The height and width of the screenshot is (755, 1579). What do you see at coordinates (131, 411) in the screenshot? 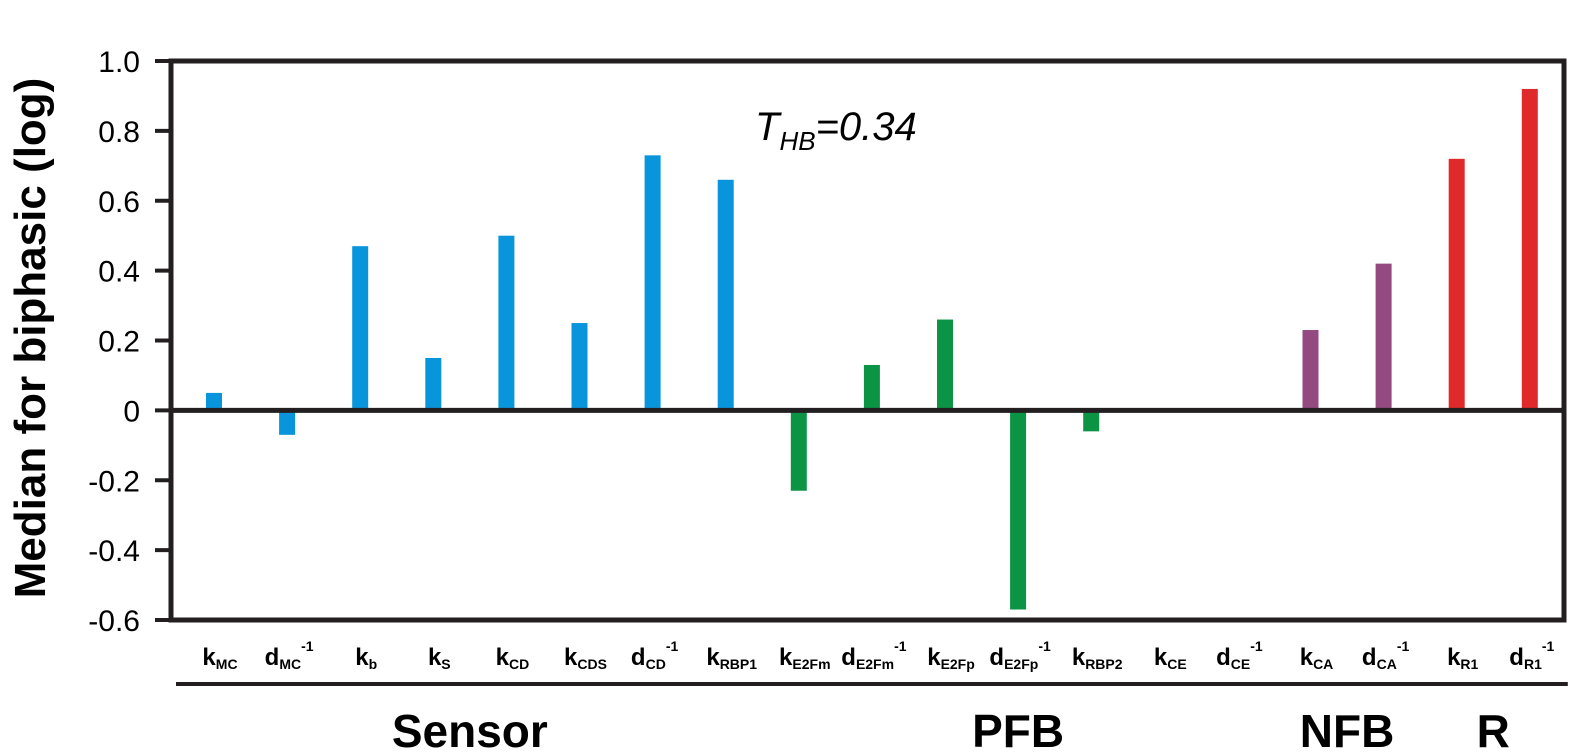
I see `y-tick-label: 0` at bounding box center [131, 411].